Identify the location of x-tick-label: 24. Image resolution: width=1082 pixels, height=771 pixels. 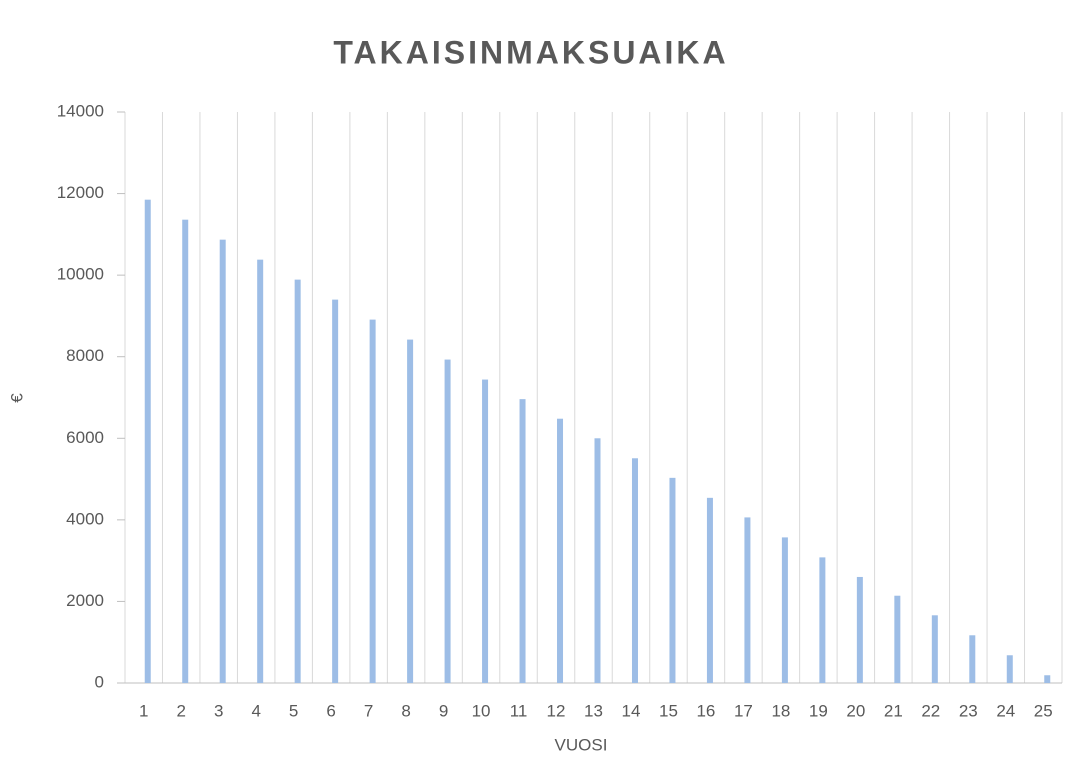
(1005, 710).